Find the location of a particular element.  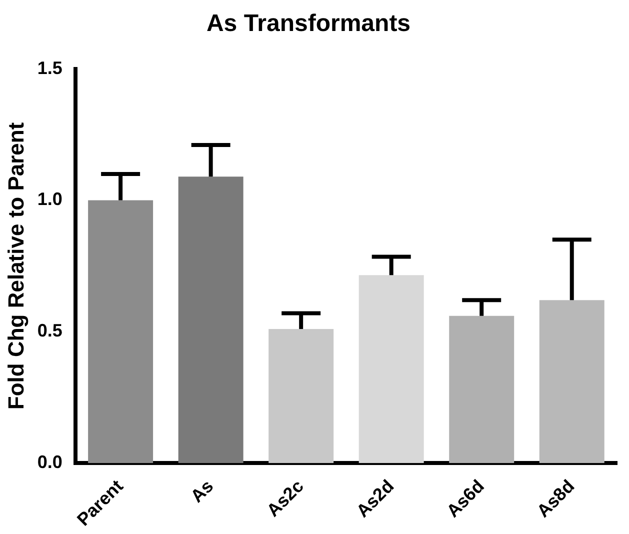

y-axis-title: Fold Chg Relative to Parent is located at coordinates (15, 266).